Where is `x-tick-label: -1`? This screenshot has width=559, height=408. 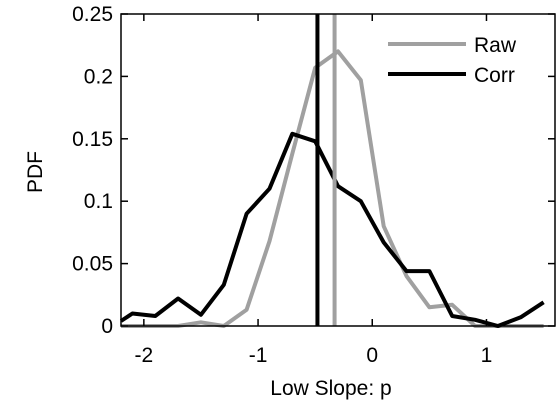 x-tick-label: -1 is located at coordinates (258, 355).